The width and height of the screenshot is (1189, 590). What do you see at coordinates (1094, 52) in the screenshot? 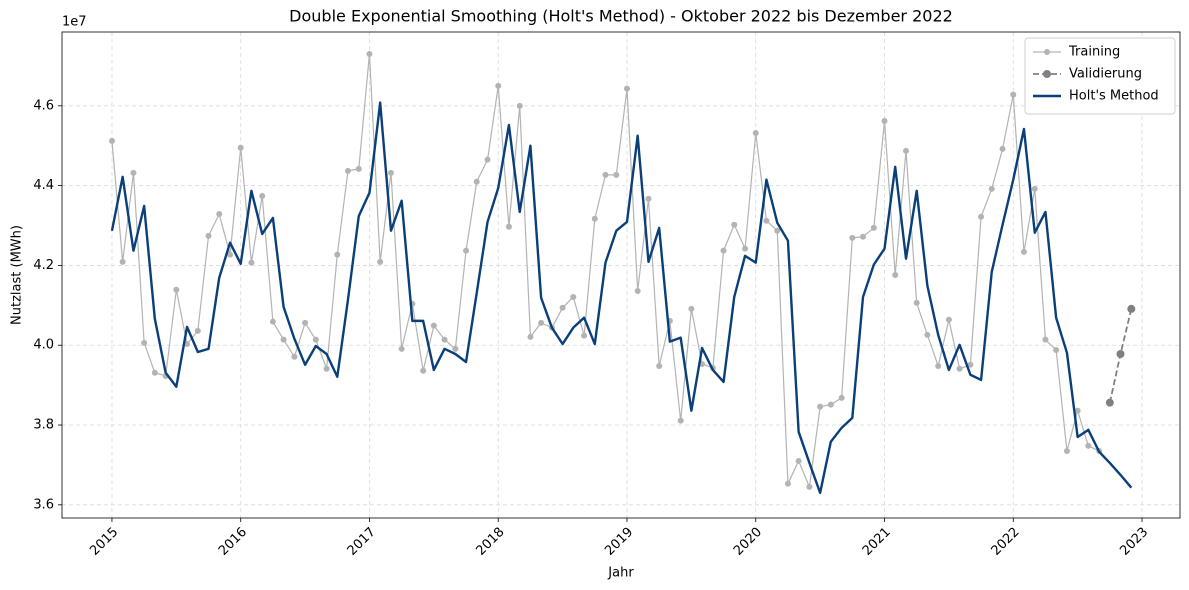
I see `legend-label: Training` at bounding box center [1094, 52].